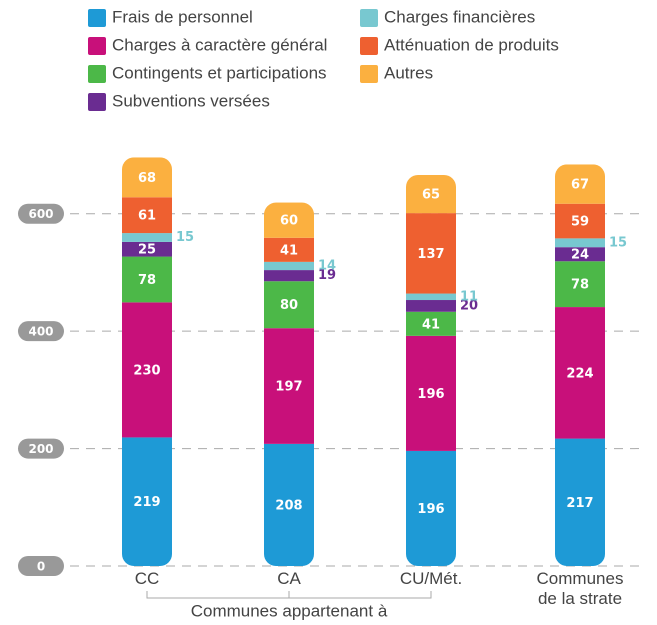 Image resolution: width=657 pixels, height=625 pixels. Describe the element at coordinates (471, 44) in the screenshot. I see `legend-label: Atténuation de produits` at that location.